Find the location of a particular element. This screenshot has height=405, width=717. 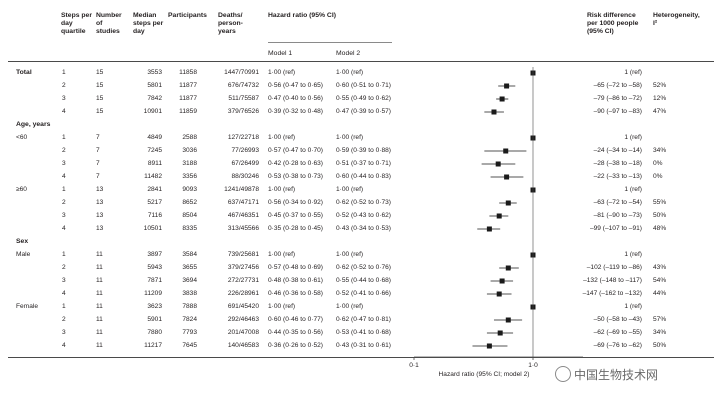

cell-deaths: 676/74732 is located at coordinates (243, 85).